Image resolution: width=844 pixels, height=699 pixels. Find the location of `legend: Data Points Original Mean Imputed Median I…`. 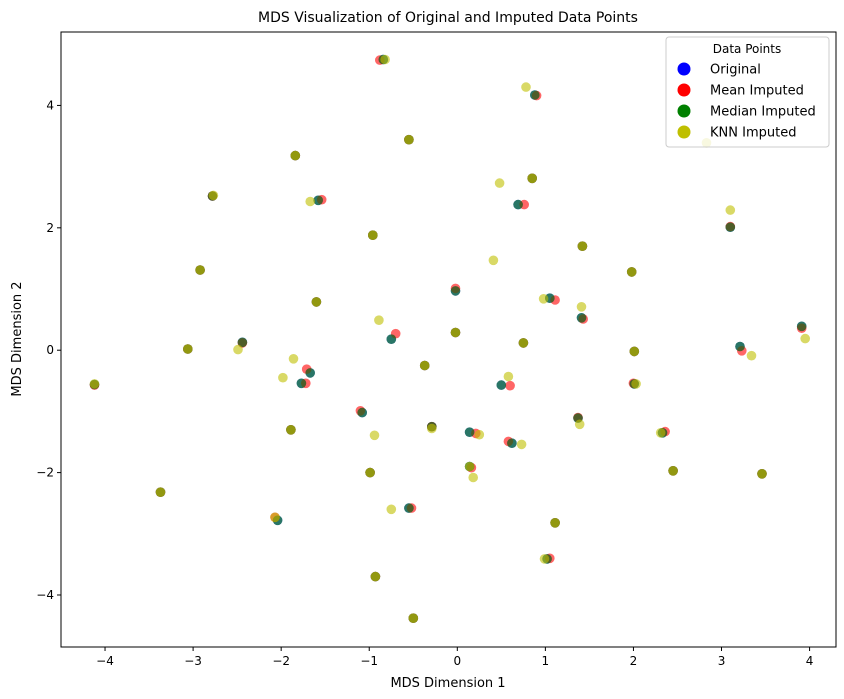

legend: Data Points Original Mean Imputed Median I… is located at coordinates (747, 92).